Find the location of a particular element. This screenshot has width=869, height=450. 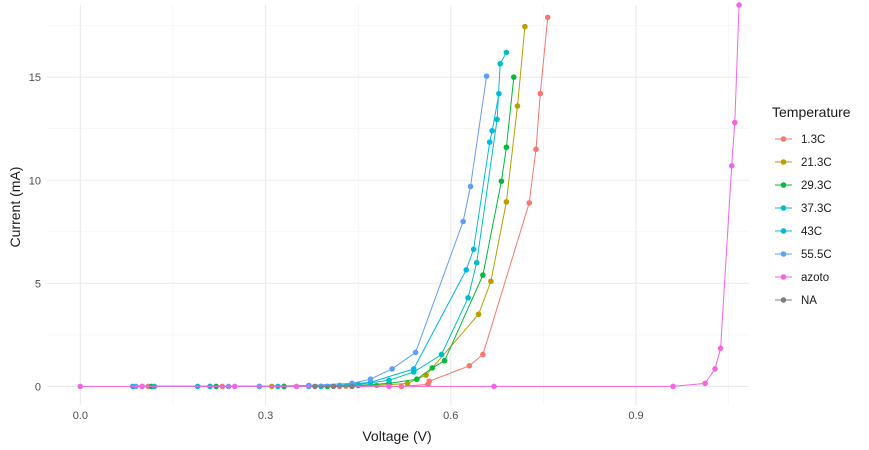

legend-label: 37.3C is located at coordinates (816, 209).